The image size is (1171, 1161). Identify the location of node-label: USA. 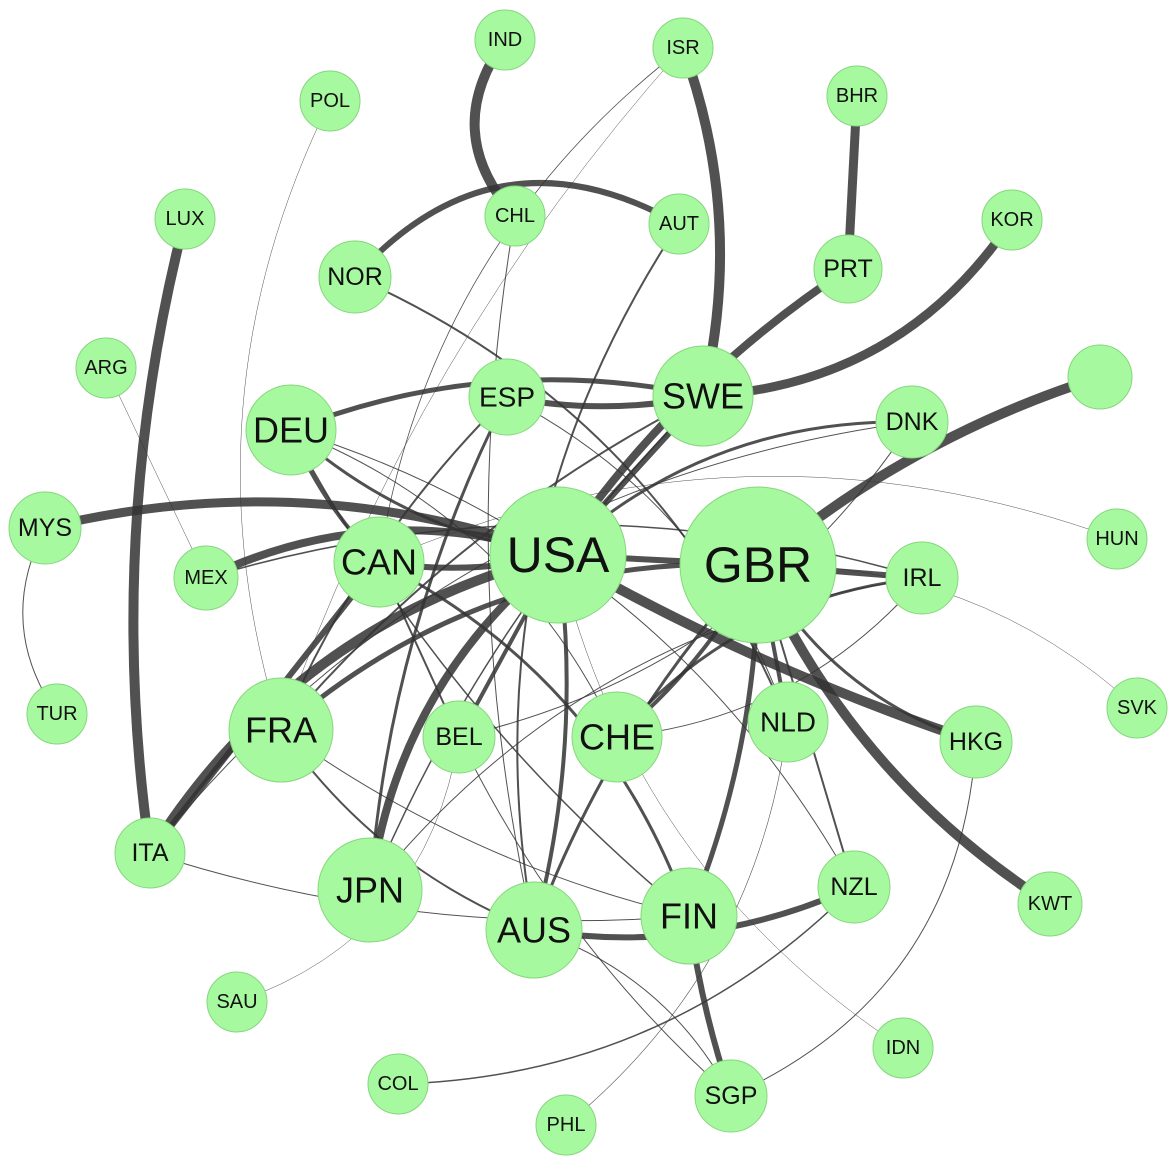
(558, 555).